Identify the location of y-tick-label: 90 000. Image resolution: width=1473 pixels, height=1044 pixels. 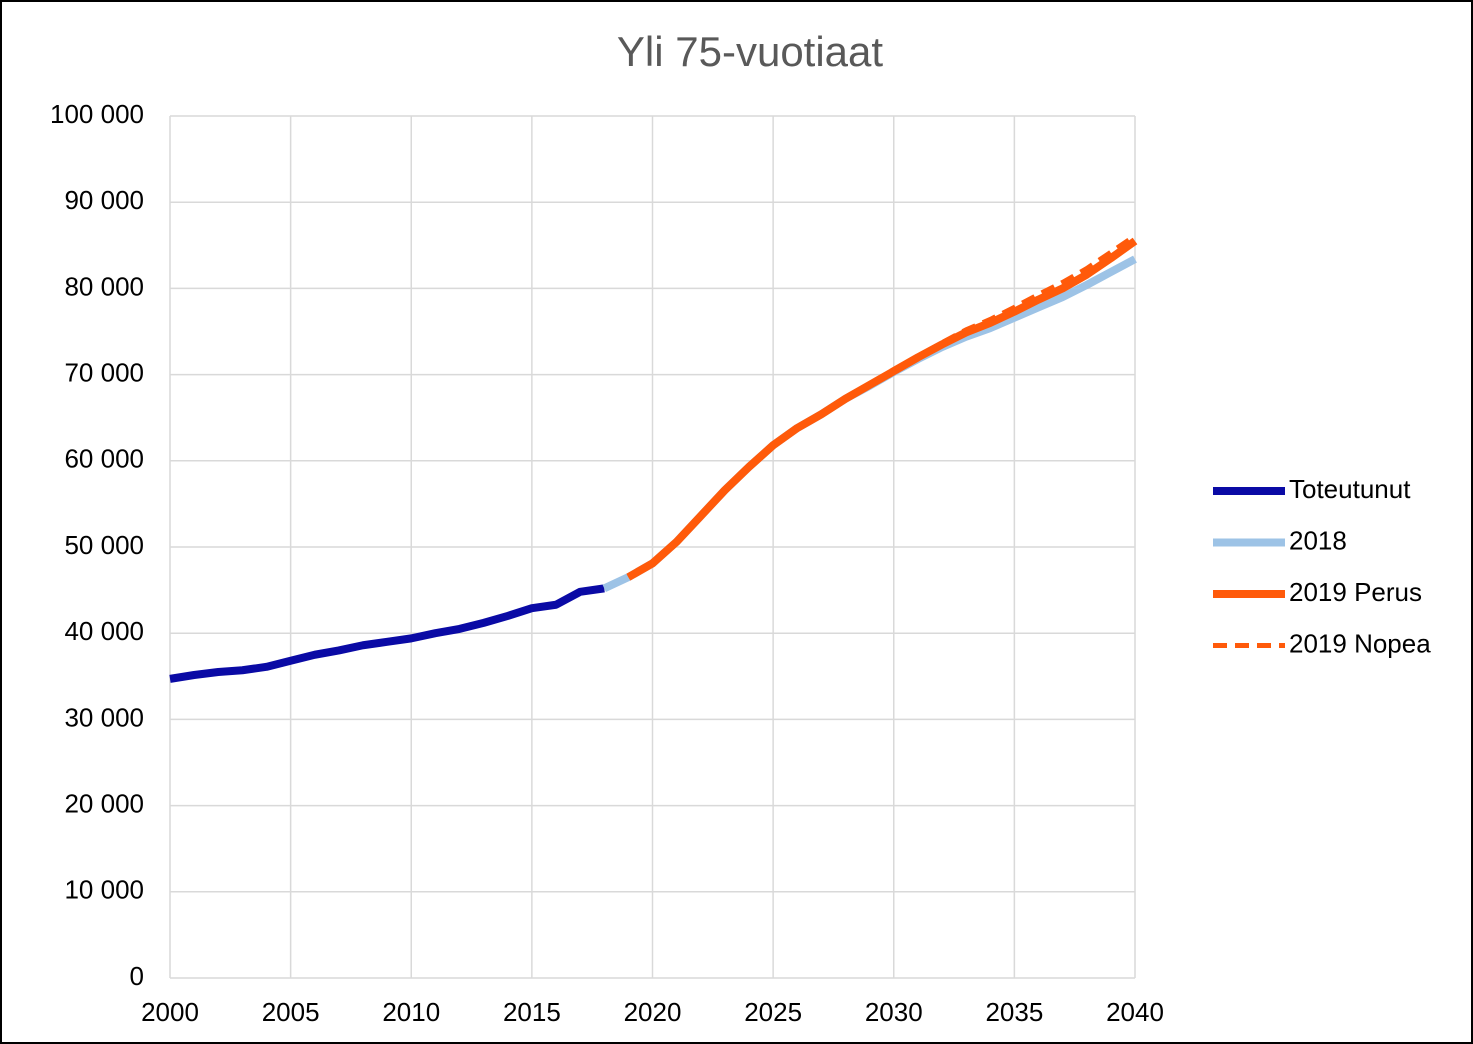
(104, 200).